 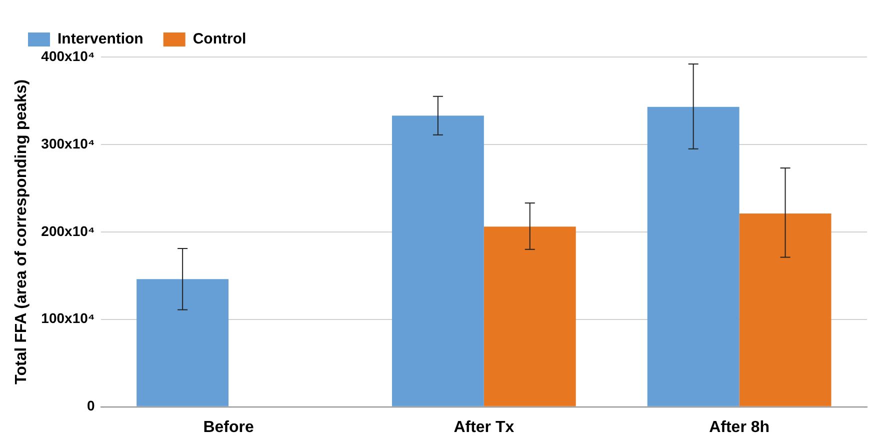 What do you see at coordinates (91, 406) in the screenshot?
I see `y-tick-label: 0` at bounding box center [91, 406].